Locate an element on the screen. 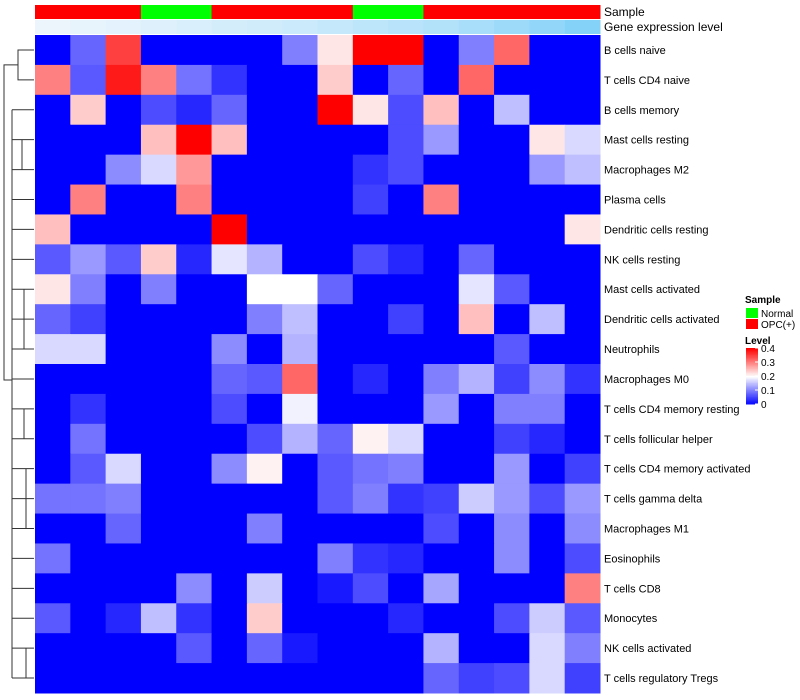  legend-entry-label: Normal is located at coordinates (777, 314).